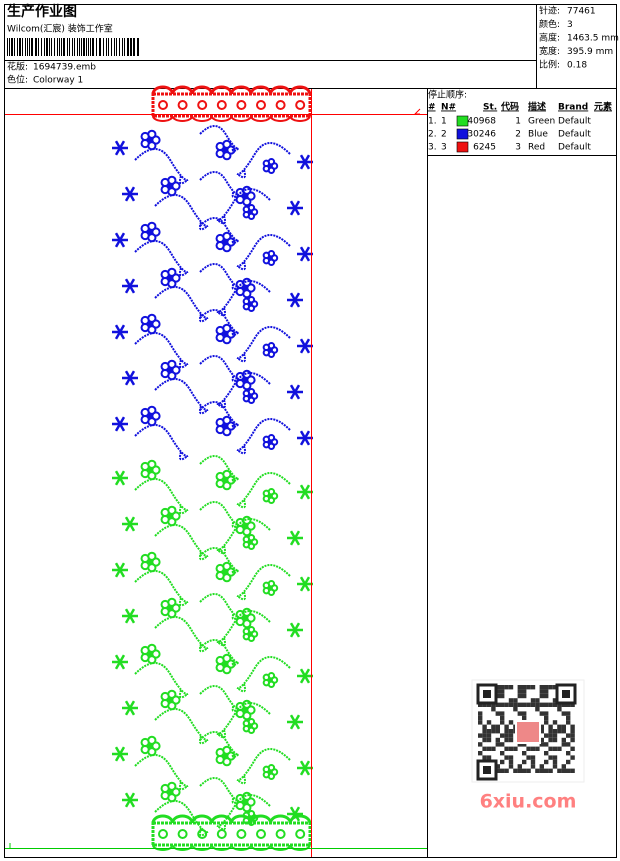  I want to click on column-header: Brand, so click(573, 108).